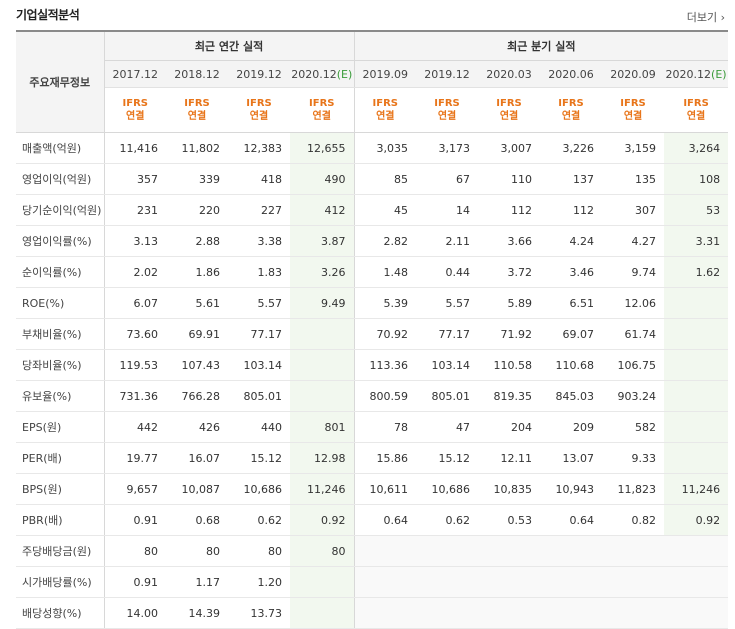  Describe the element at coordinates (696, 272) in the screenshot. I see `table-cell: 1.62` at that location.